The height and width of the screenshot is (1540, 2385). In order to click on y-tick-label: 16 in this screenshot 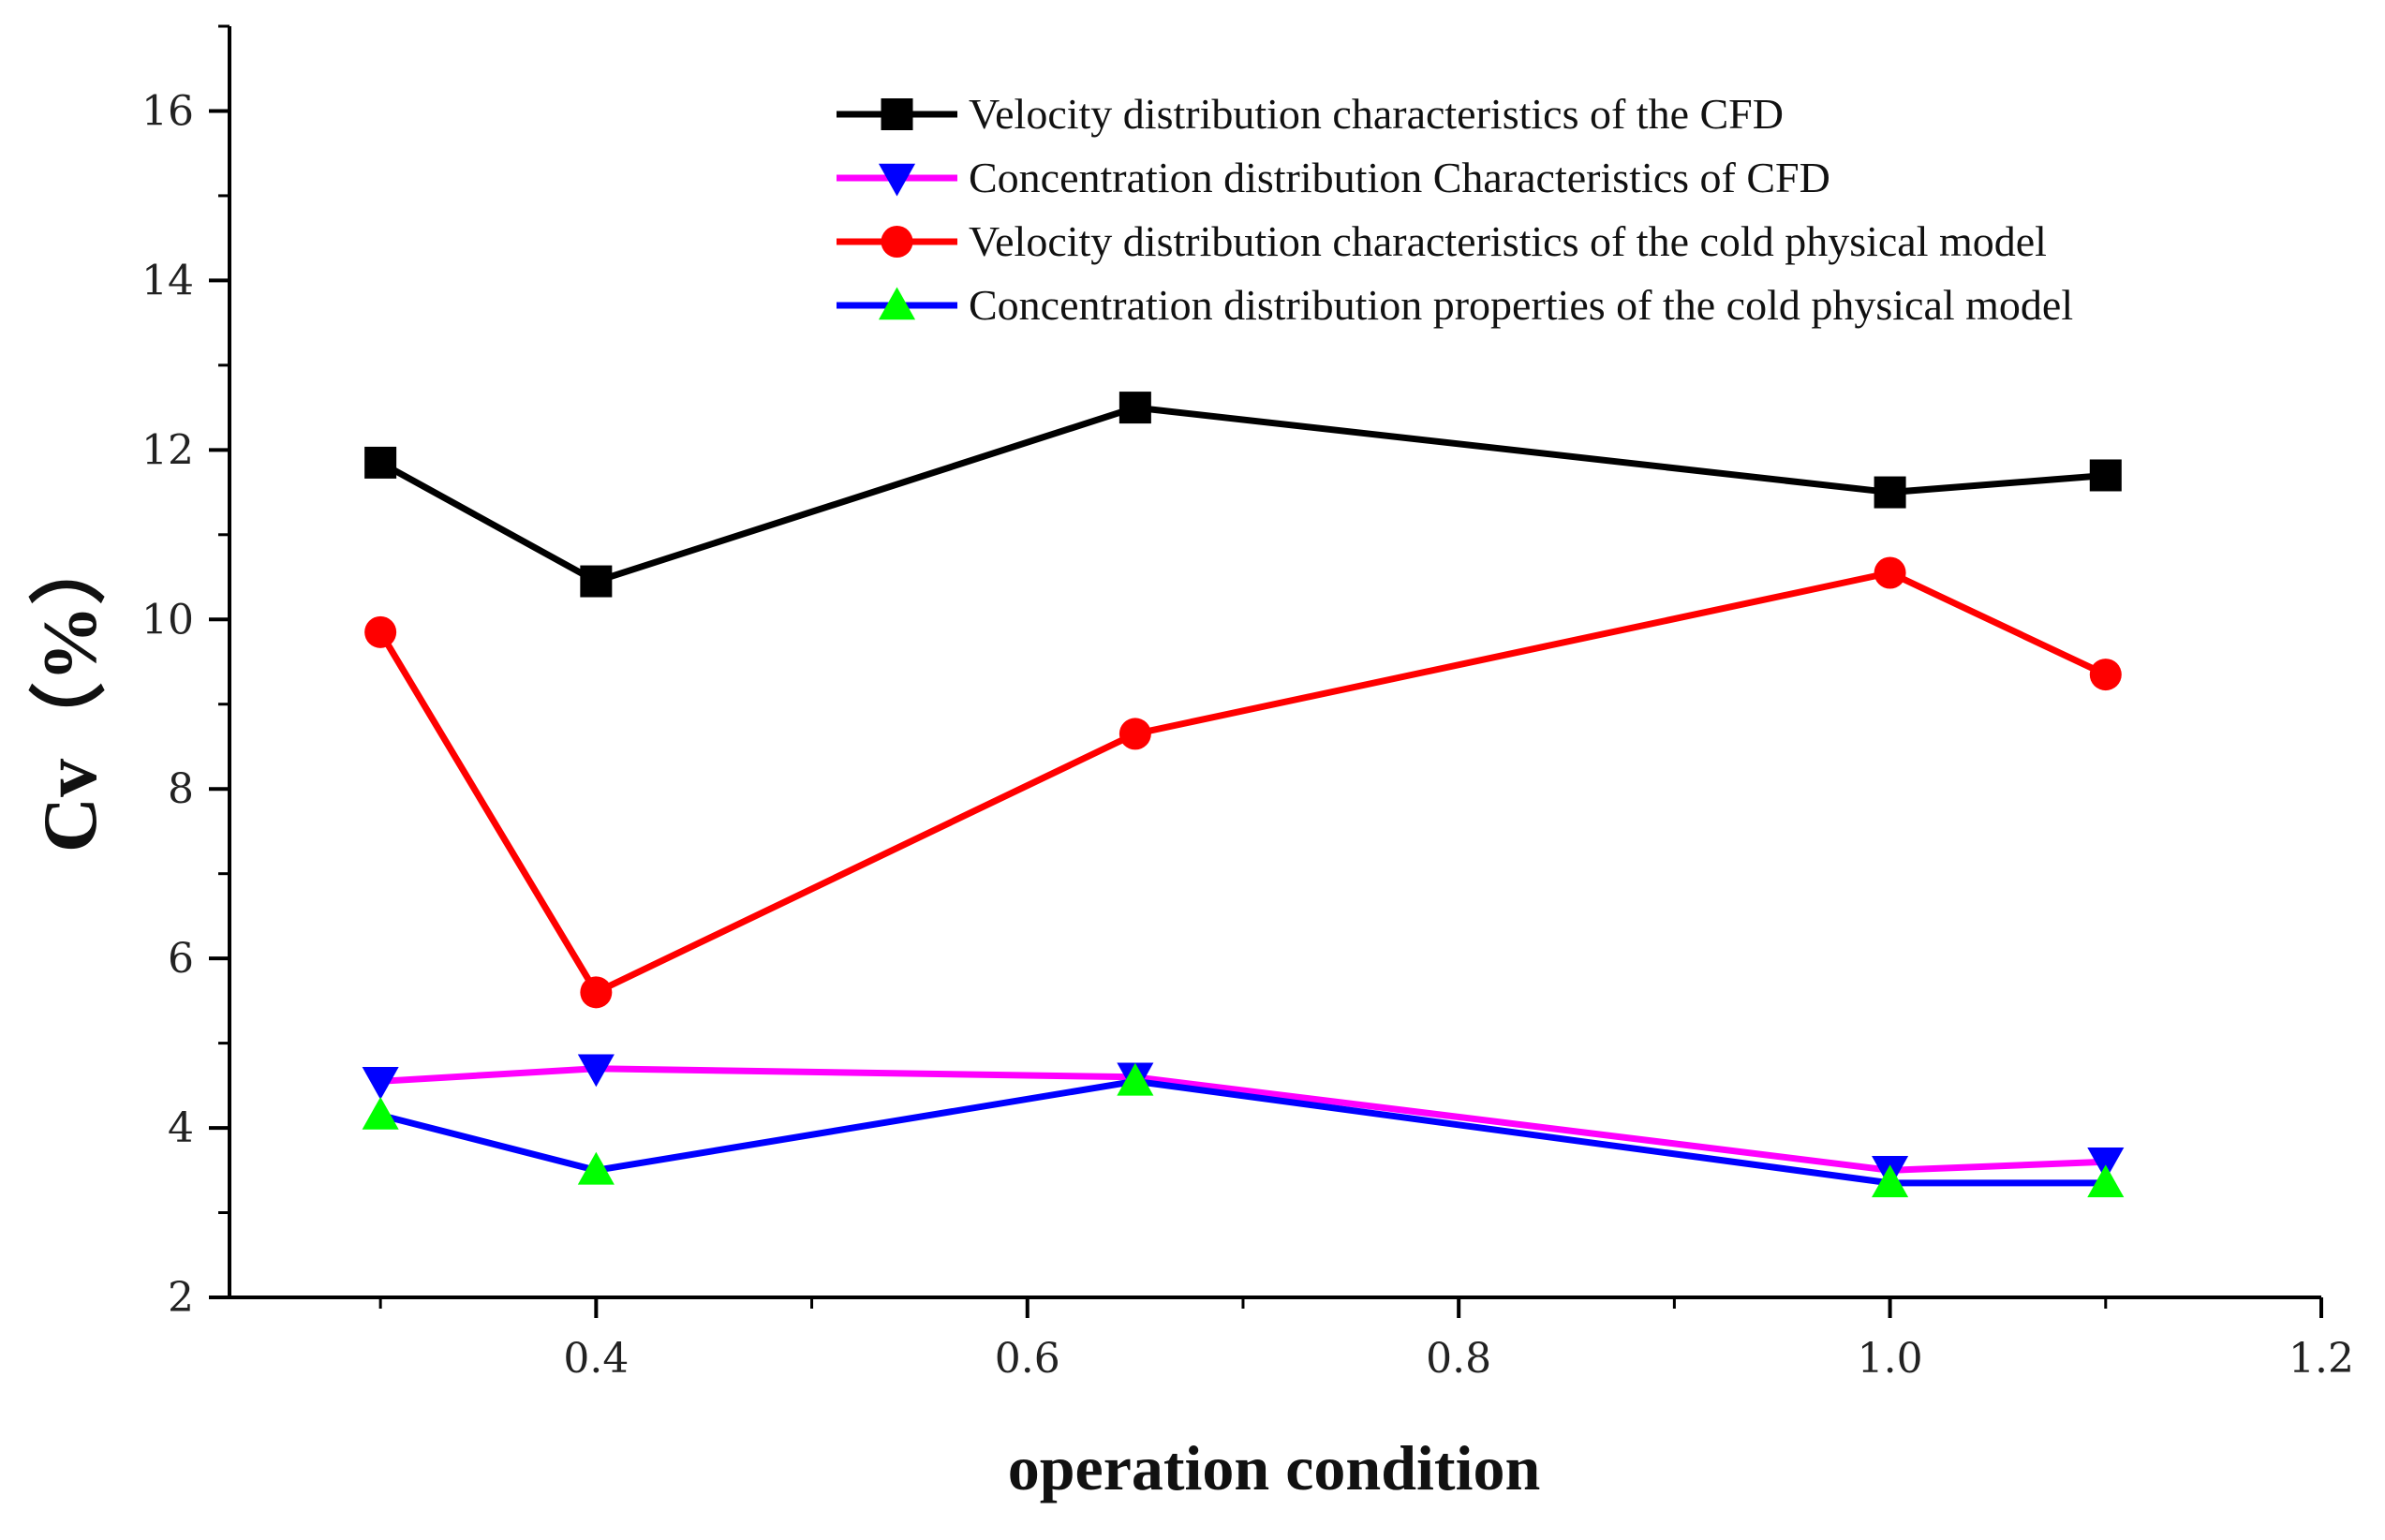, I will do `click(167, 111)`.